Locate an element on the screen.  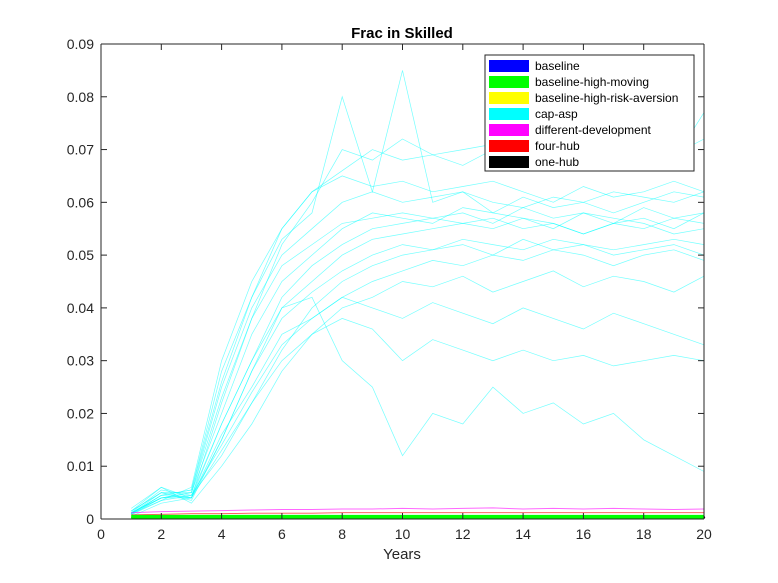
legend-swatch-one-hub is located at coordinates (509, 162).